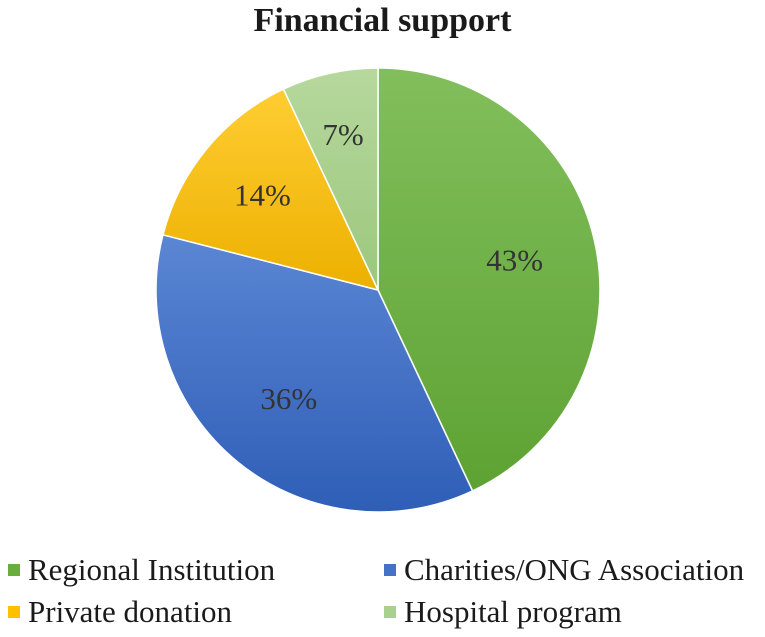 This screenshot has width=765, height=637. I want to click on legend-item: Private donation, so click(120, 612).